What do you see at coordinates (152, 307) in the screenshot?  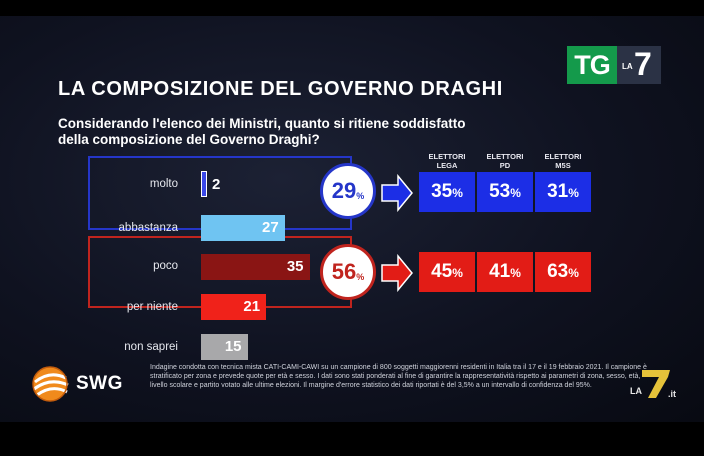 I see `category-label-per-niente: per niente` at bounding box center [152, 307].